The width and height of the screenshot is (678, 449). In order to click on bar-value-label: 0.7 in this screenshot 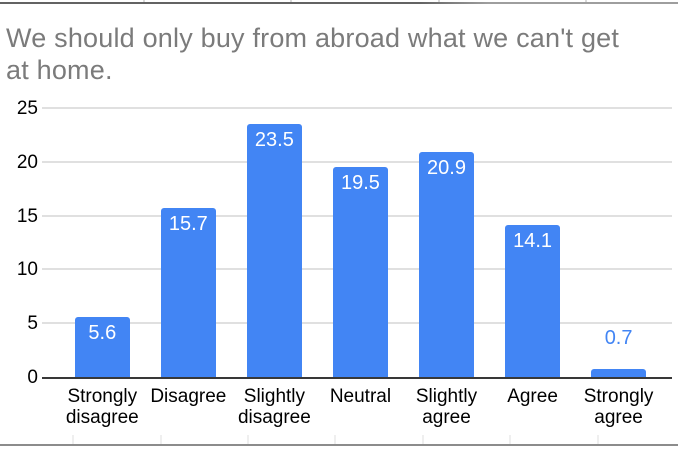, I will do `click(618, 338)`.